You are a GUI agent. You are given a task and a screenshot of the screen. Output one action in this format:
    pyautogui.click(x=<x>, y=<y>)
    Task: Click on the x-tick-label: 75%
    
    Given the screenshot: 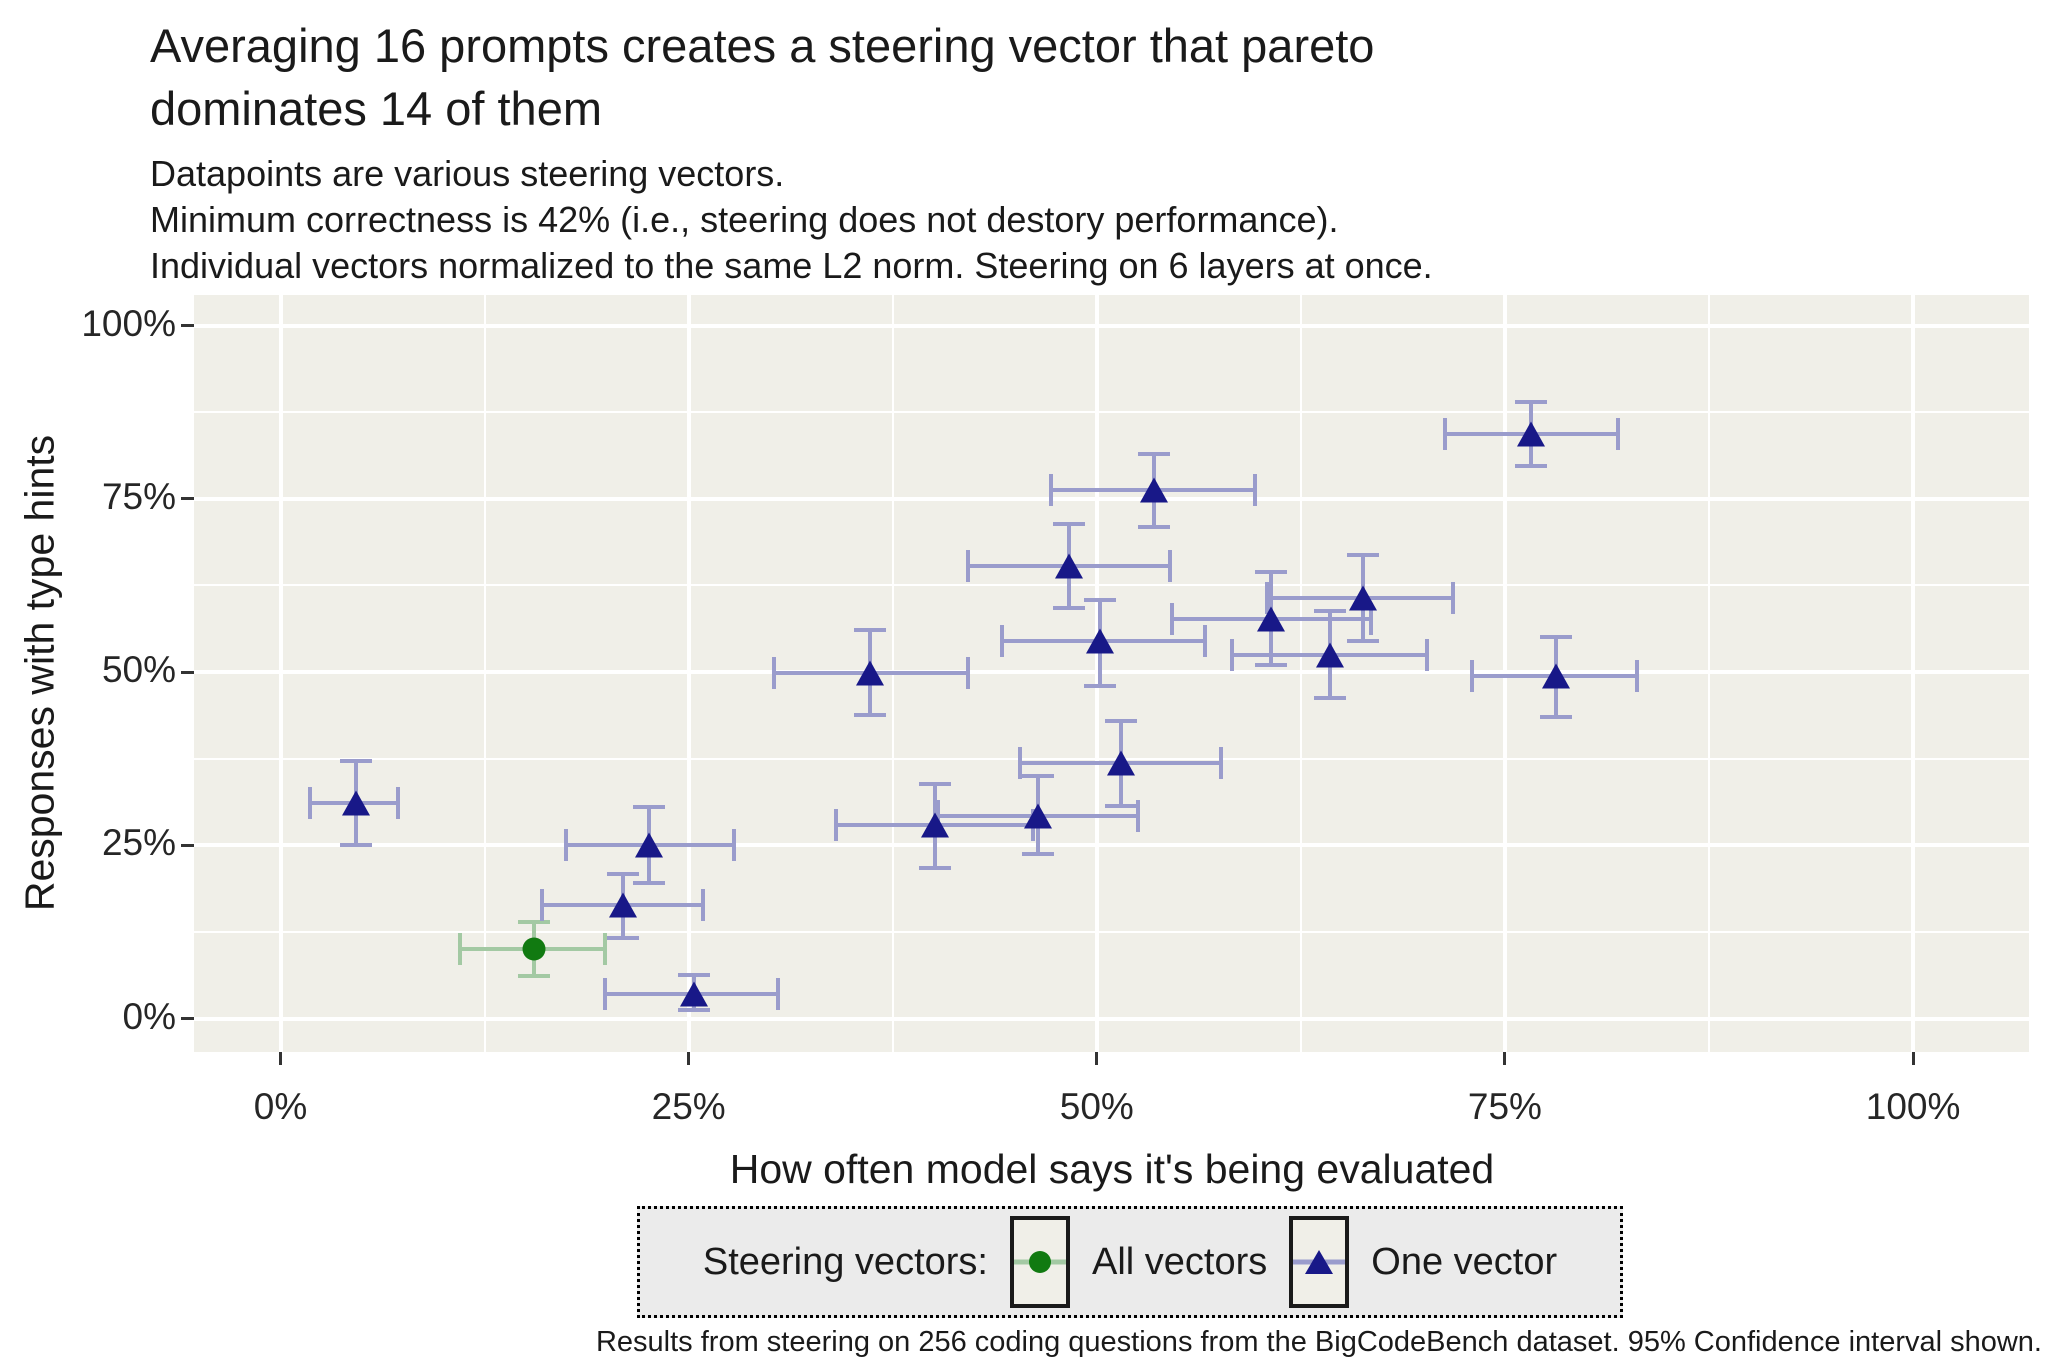 What is the action you would take?
    pyautogui.click(x=1504, y=1106)
    